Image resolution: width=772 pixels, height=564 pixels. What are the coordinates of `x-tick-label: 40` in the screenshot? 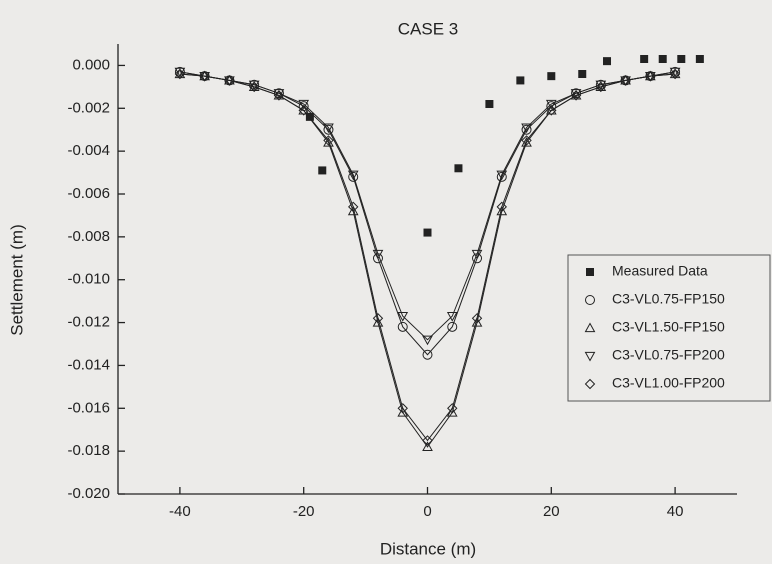 It's located at (675, 511).